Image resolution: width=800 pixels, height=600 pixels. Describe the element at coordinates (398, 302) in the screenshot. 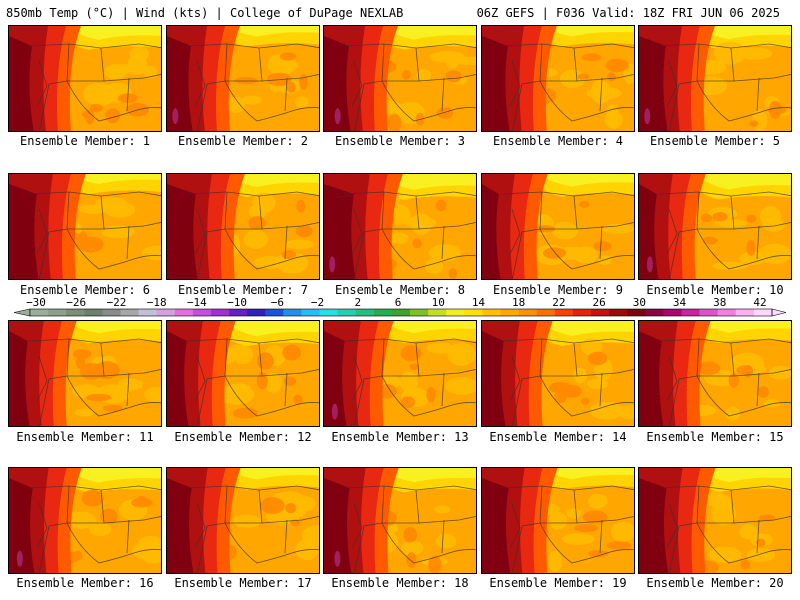

I see `colorbar-tick-label: 6` at that location.